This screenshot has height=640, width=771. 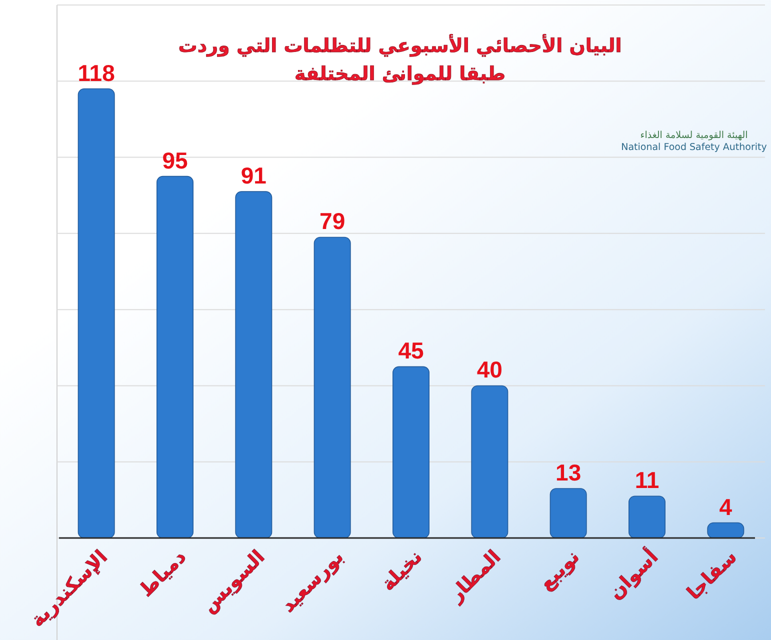 What do you see at coordinates (559, 570) in the screenshot?
I see `x-tick-label: نويبع` at bounding box center [559, 570].